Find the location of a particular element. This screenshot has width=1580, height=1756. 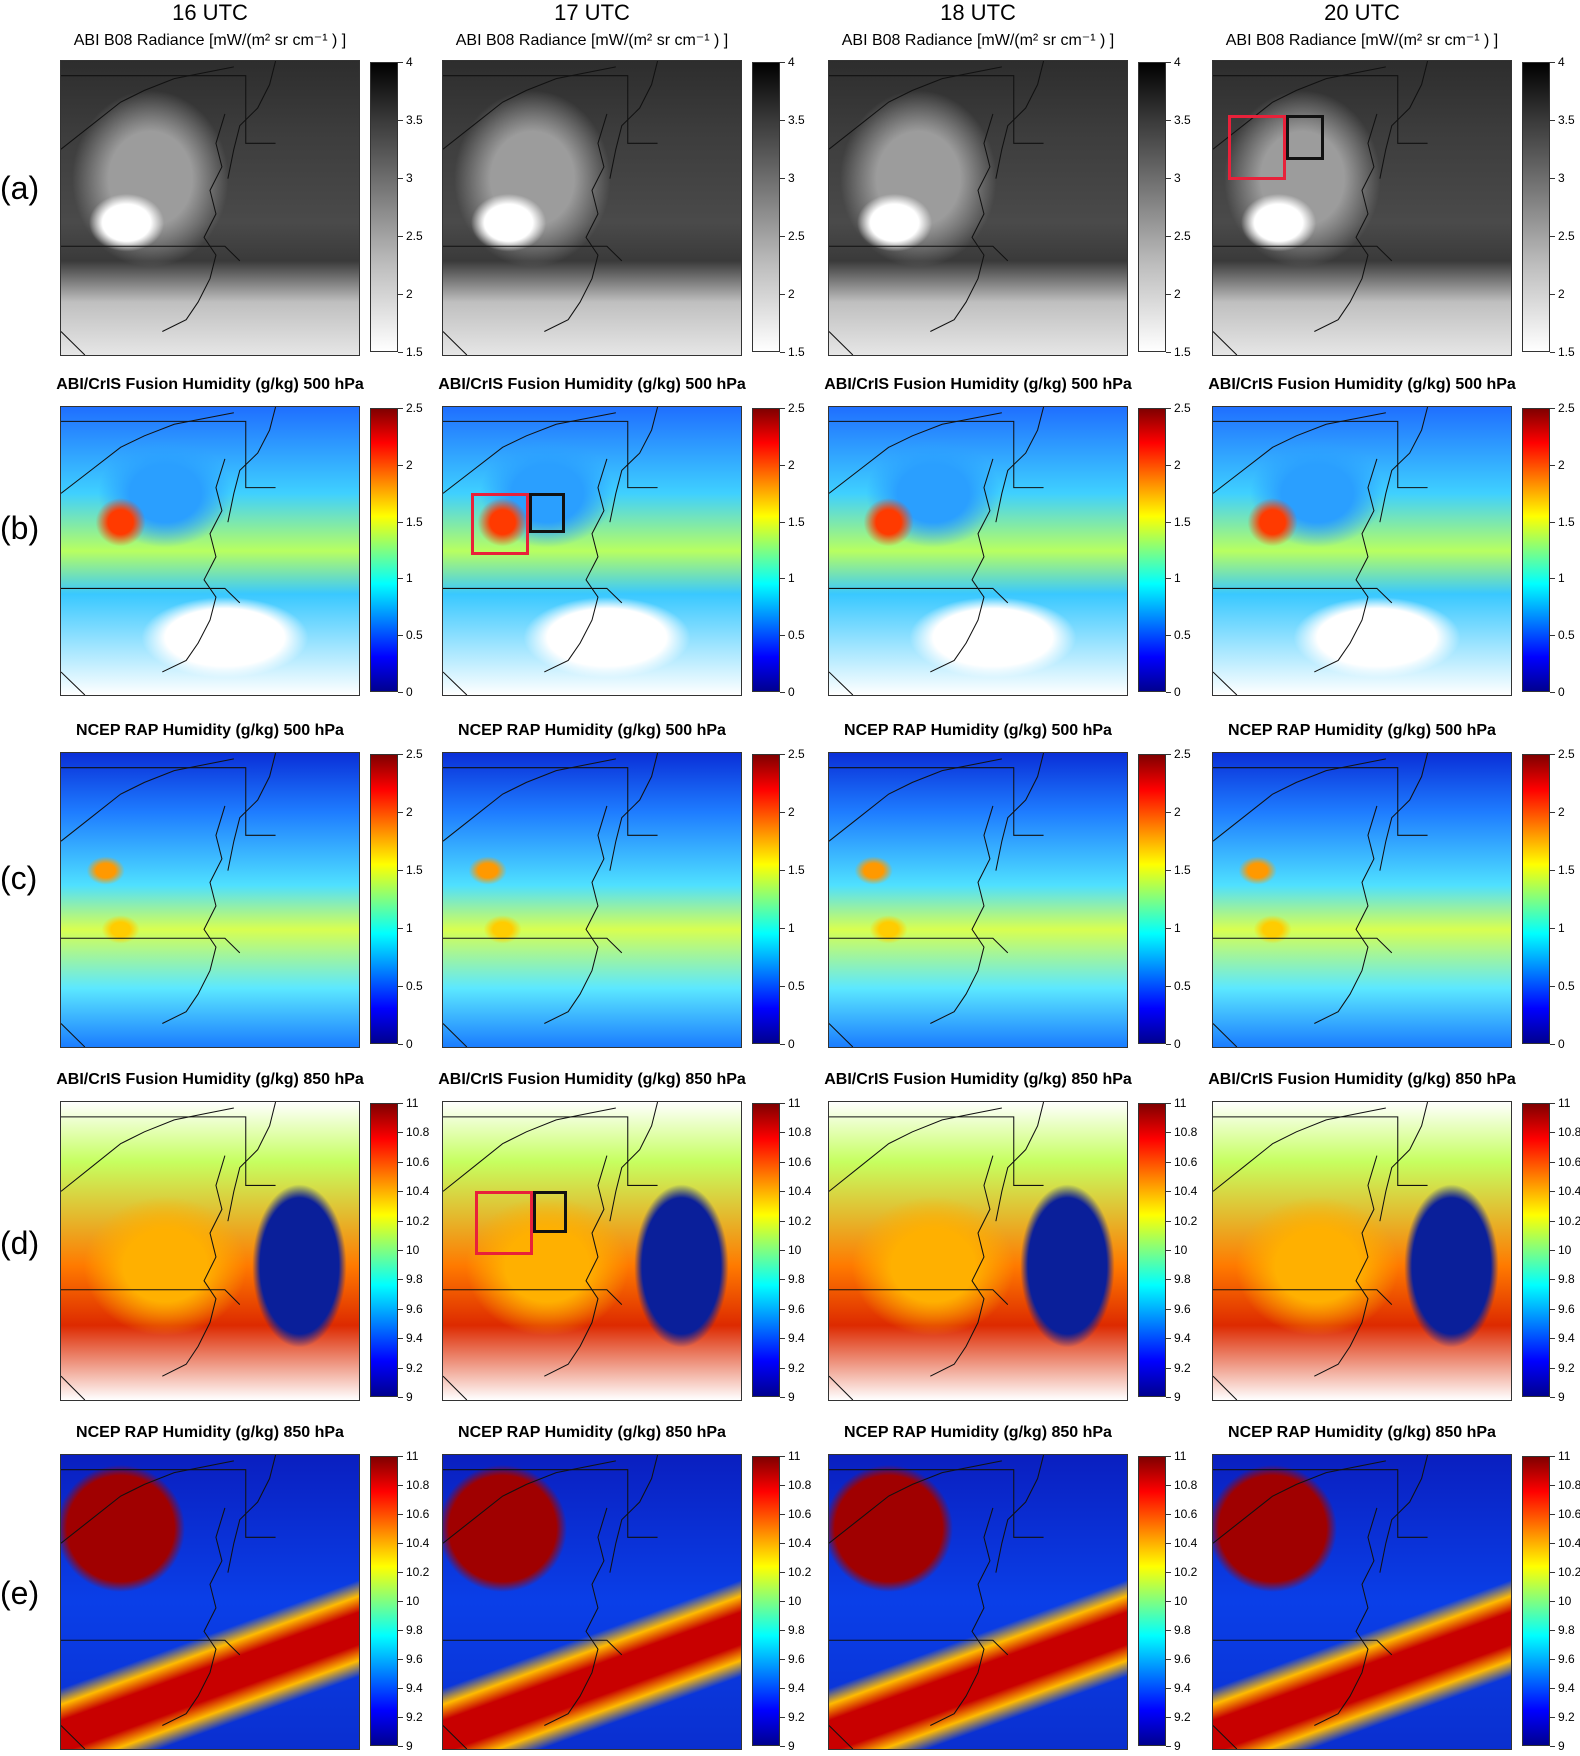

colorbar-tick-label: 10 is located at coordinates (1560, 1250).